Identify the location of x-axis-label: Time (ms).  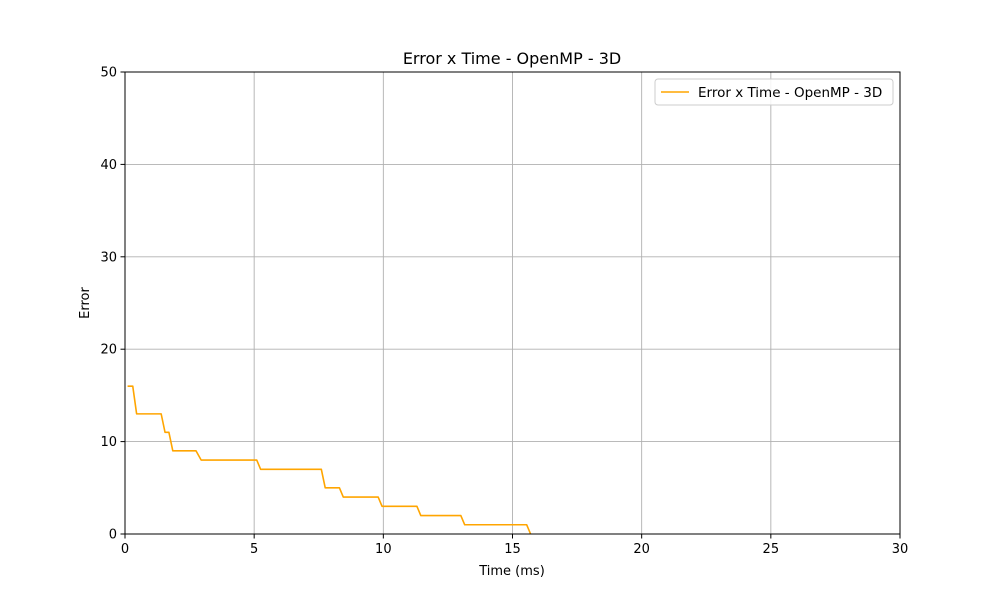
(511, 571).